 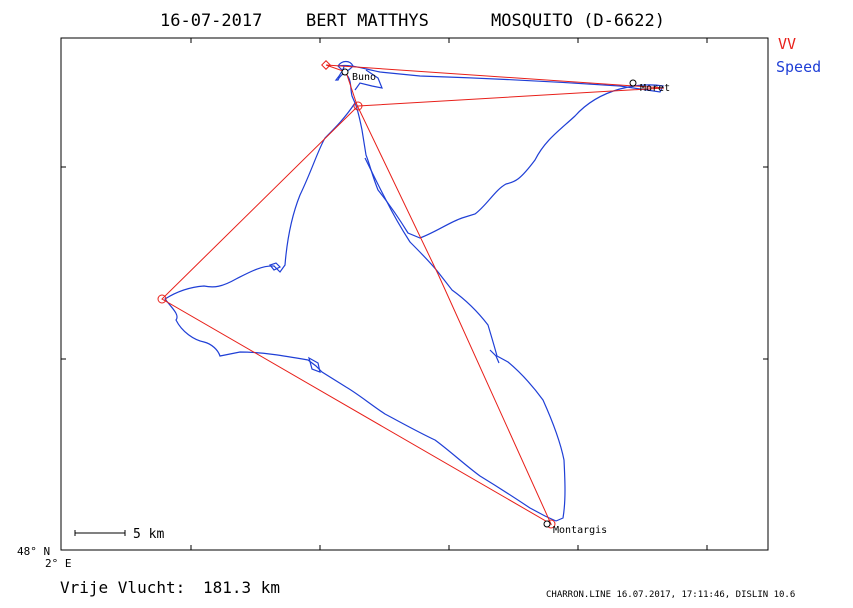 What do you see at coordinates (580, 530) in the screenshot?
I see `waypoint-label-montargis: Montargis` at bounding box center [580, 530].